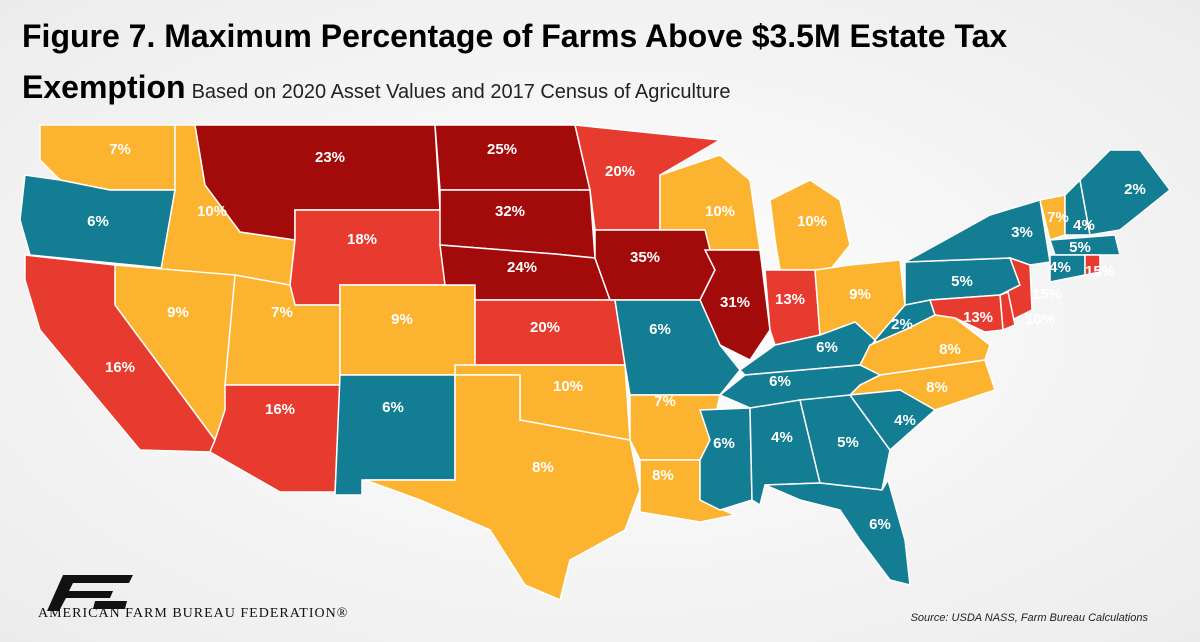 The width and height of the screenshot is (1200, 642). Describe the element at coordinates (502, 149) in the screenshot. I see `value-label: 25%` at that location.